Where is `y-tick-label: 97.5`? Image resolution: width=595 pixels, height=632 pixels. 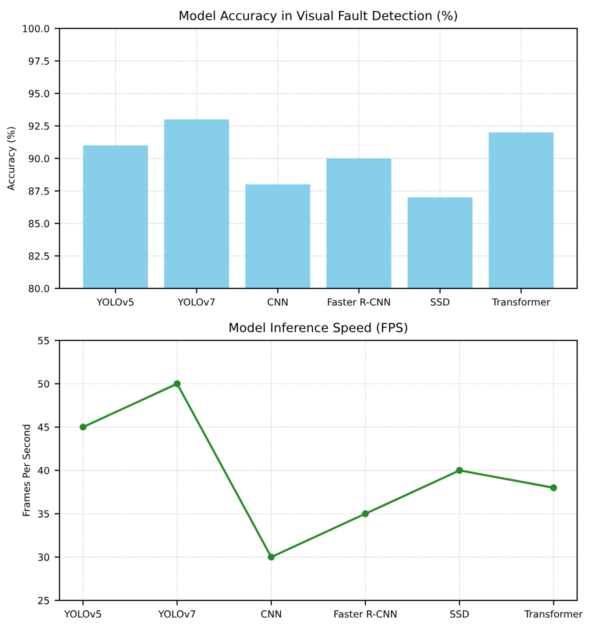 y-tick-label: 97.5 is located at coordinates (38, 61).